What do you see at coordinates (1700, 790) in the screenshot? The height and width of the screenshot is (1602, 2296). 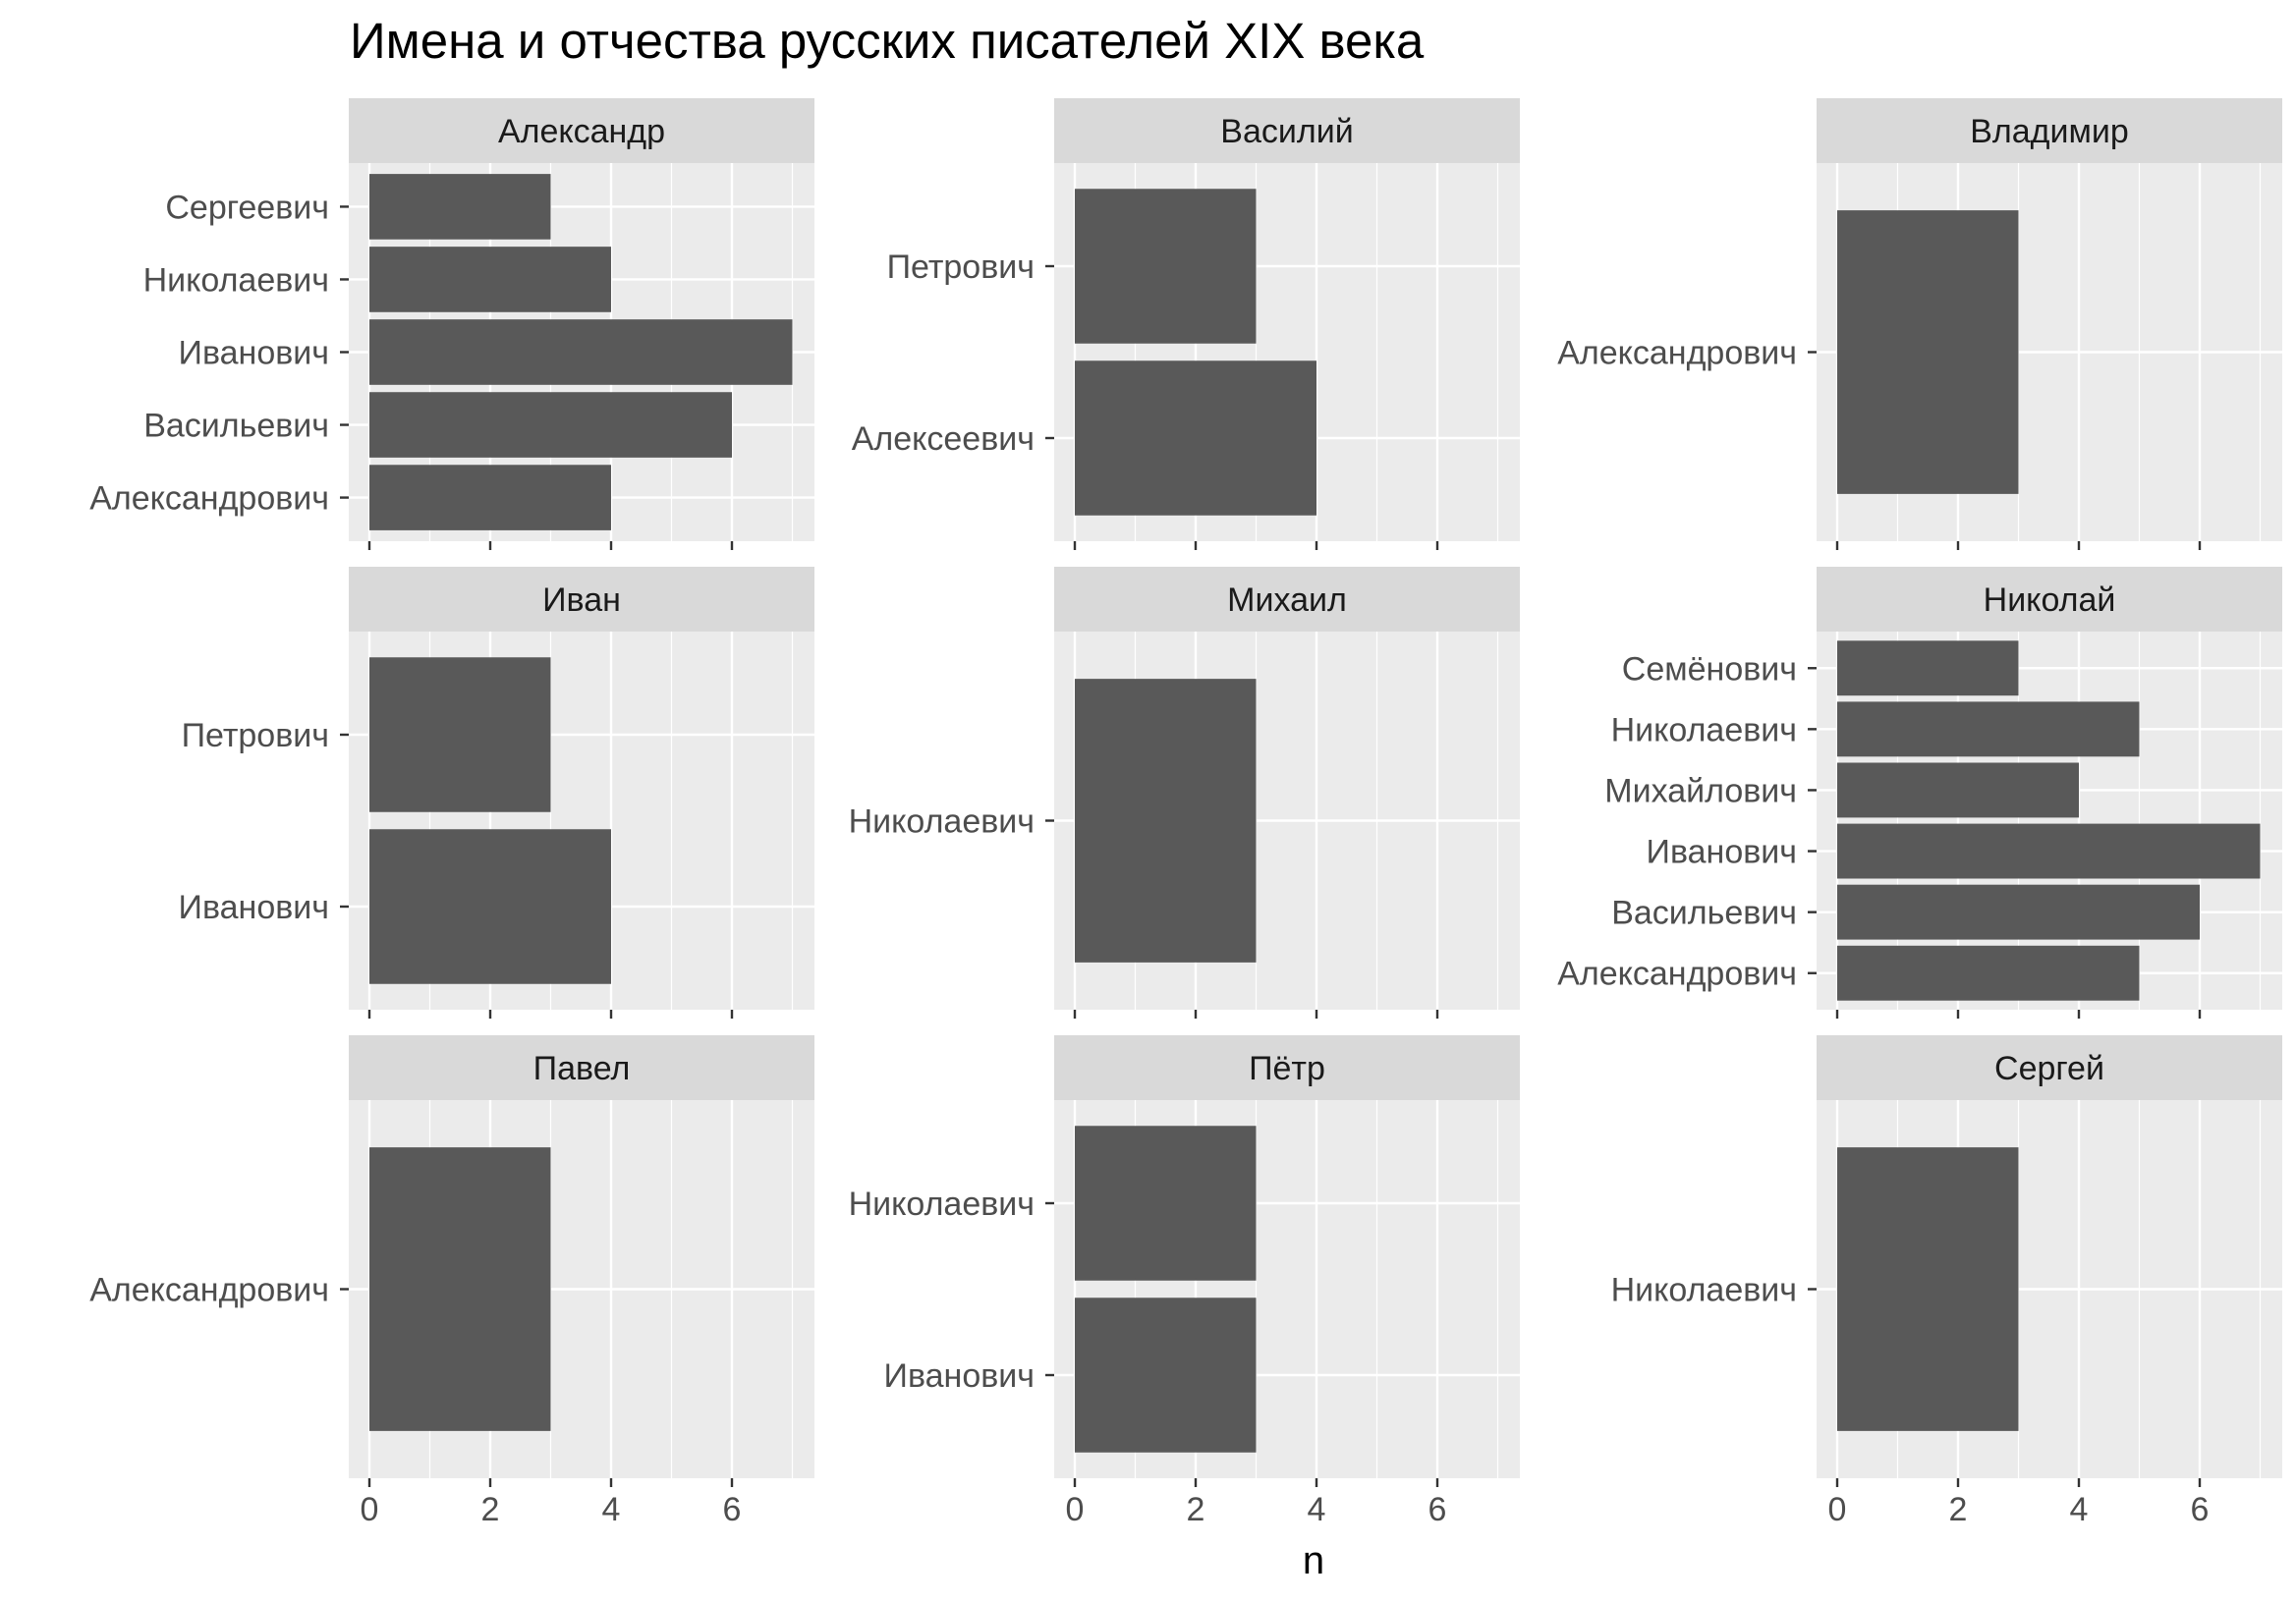 I see `y-tick-label: Михайлович` at bounding box center [1700, 790].